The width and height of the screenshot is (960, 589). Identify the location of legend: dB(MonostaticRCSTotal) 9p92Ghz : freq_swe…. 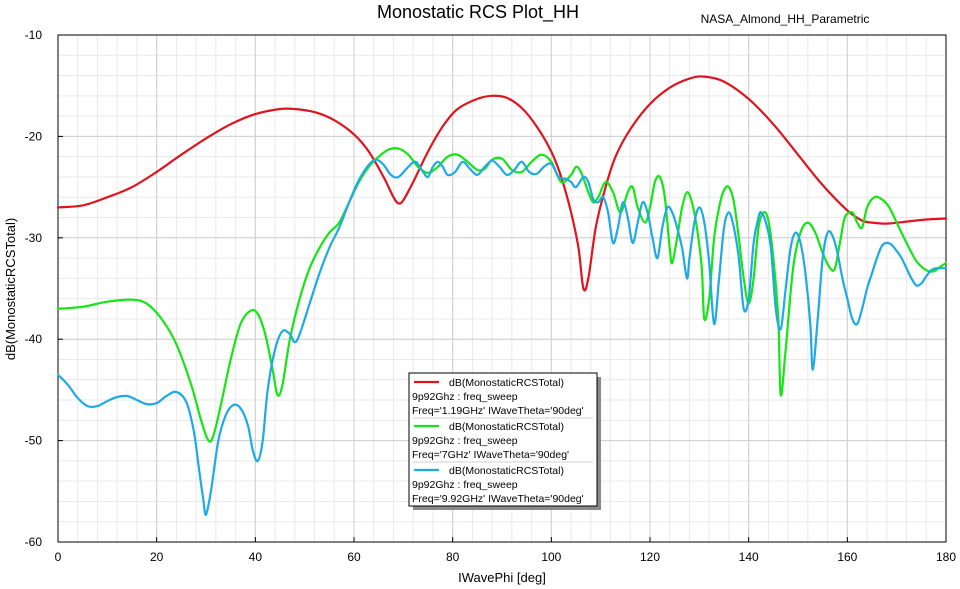
(504, 441).